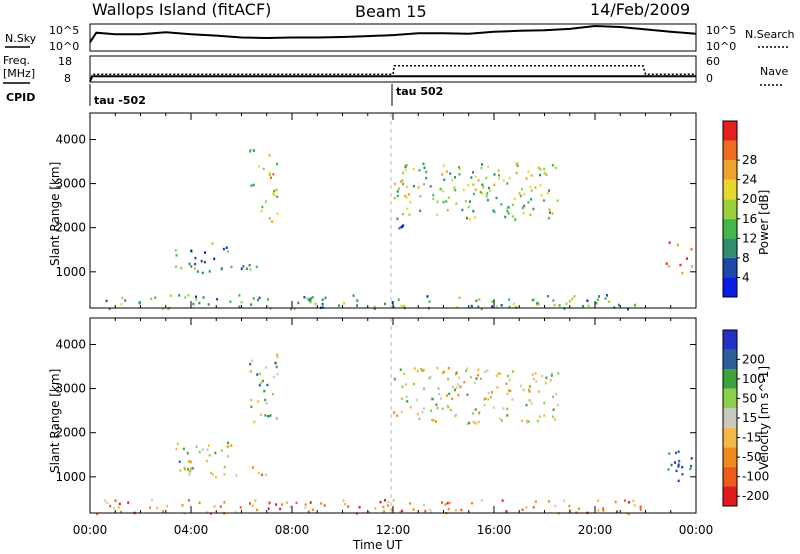  Describe the element at coordinates (746, 258) in the screenshot. I see `power-cbar-tick-label-1: 8` at that location.